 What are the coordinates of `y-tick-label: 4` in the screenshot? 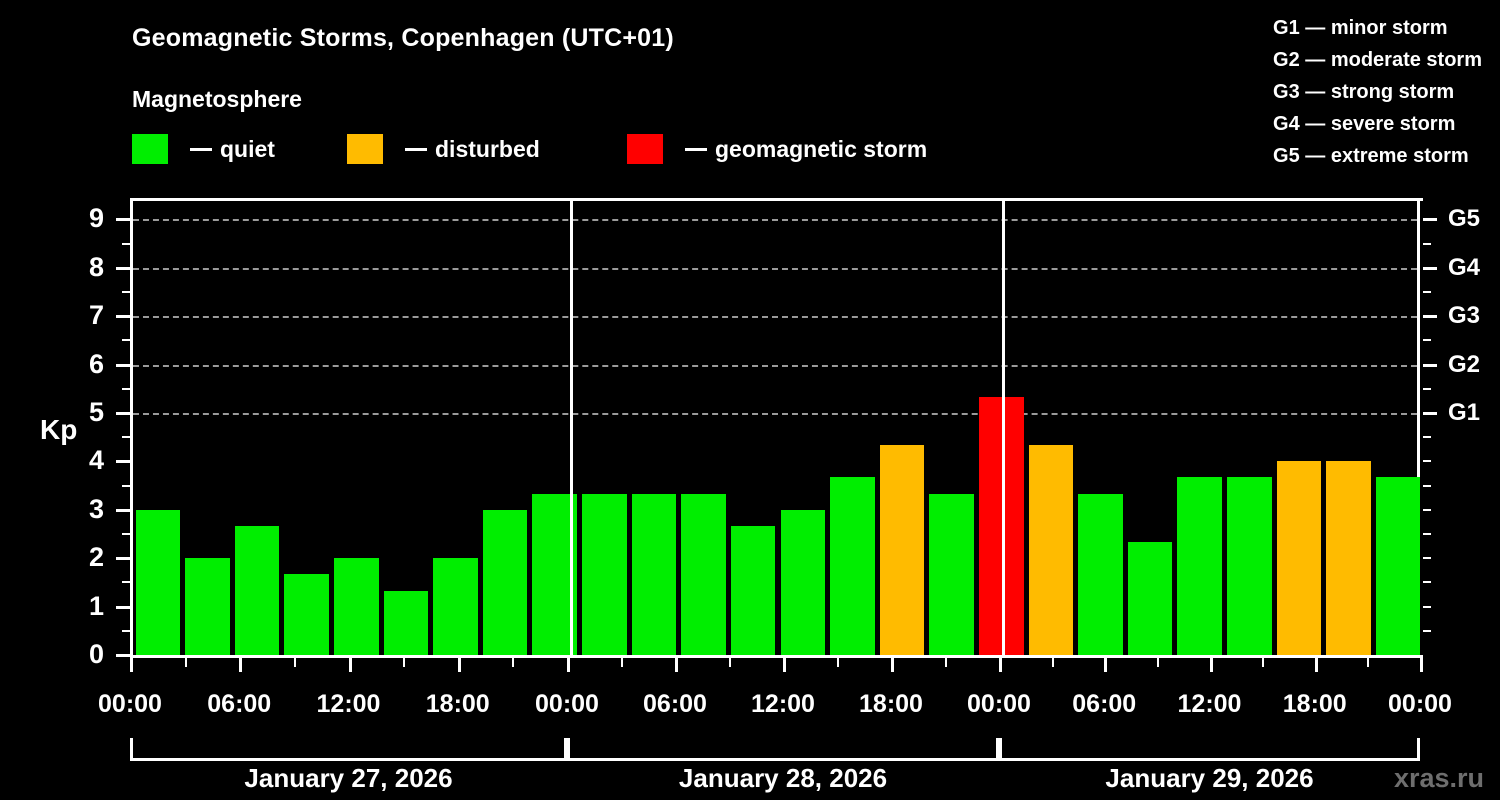 It's located at (96, 460).